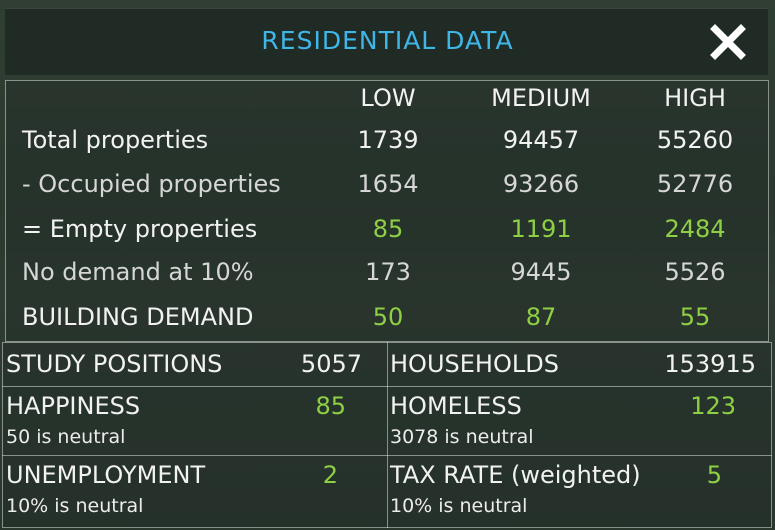 The height and width of the screenshot is (530, 775). What do you see at coordinates (541, 317) in the screenshot?
I see `building-demand-medium: 87` at bounding box center [541, 317].